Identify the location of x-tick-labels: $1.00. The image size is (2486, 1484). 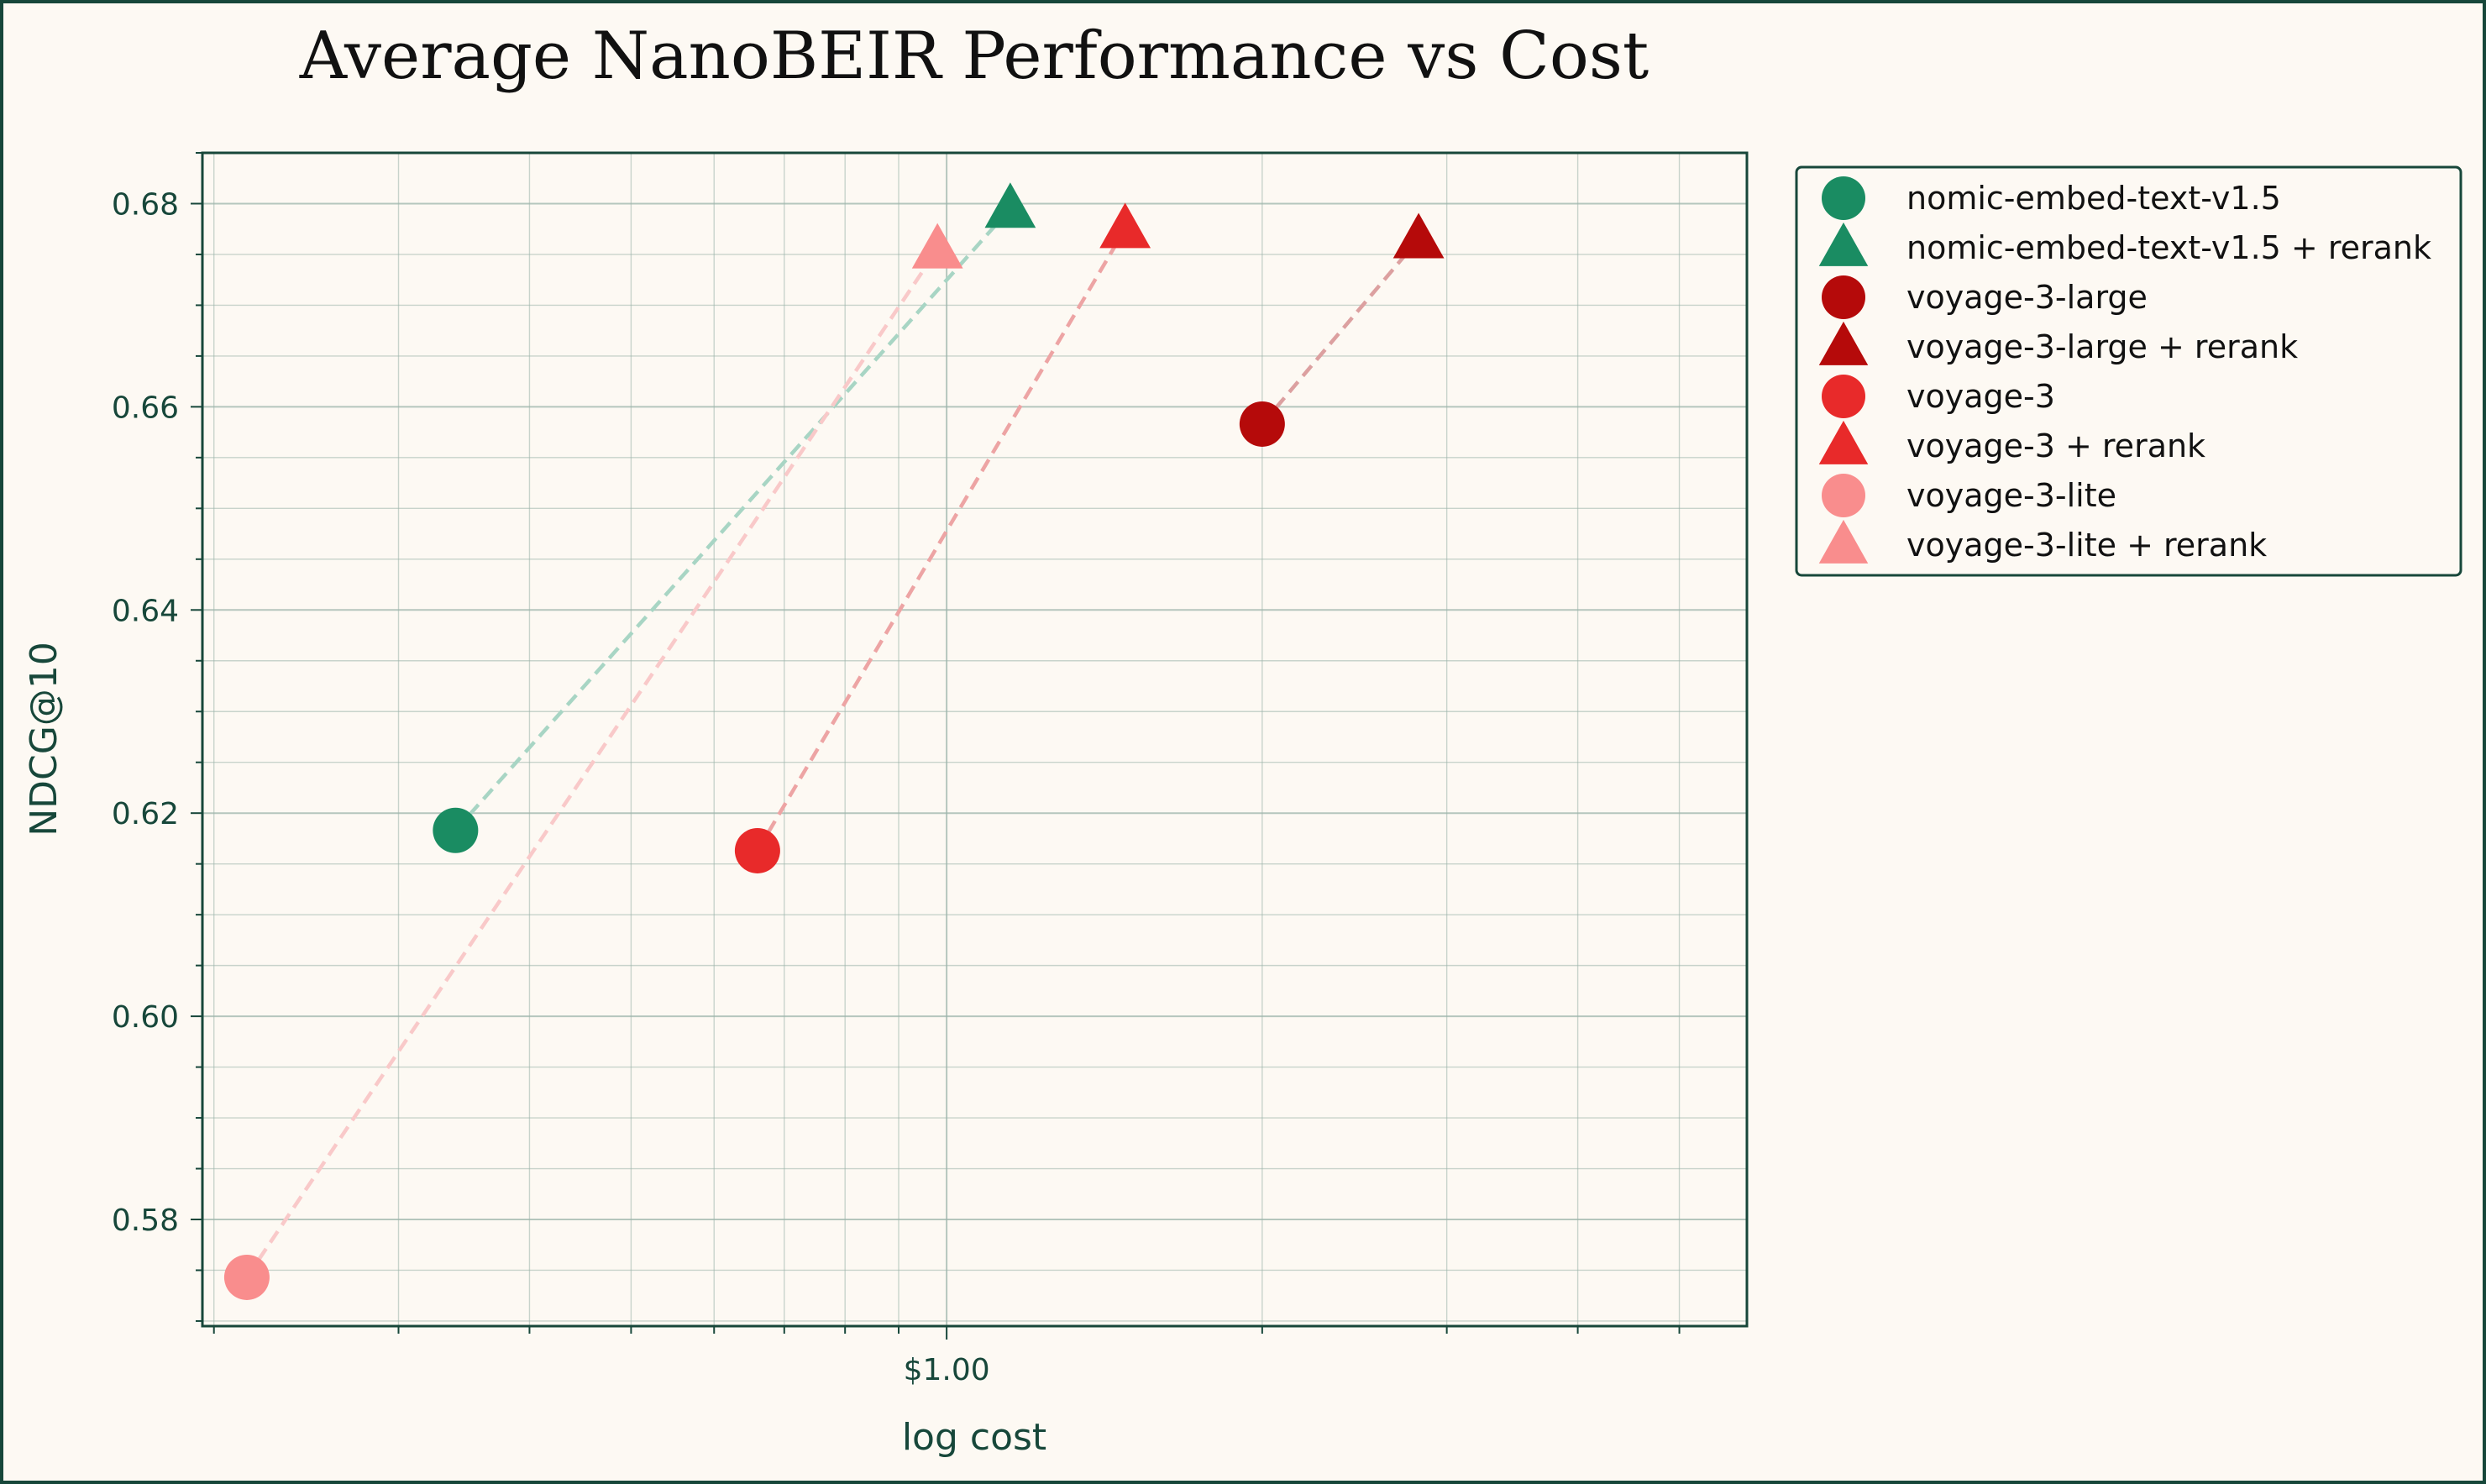
(947, 1370).